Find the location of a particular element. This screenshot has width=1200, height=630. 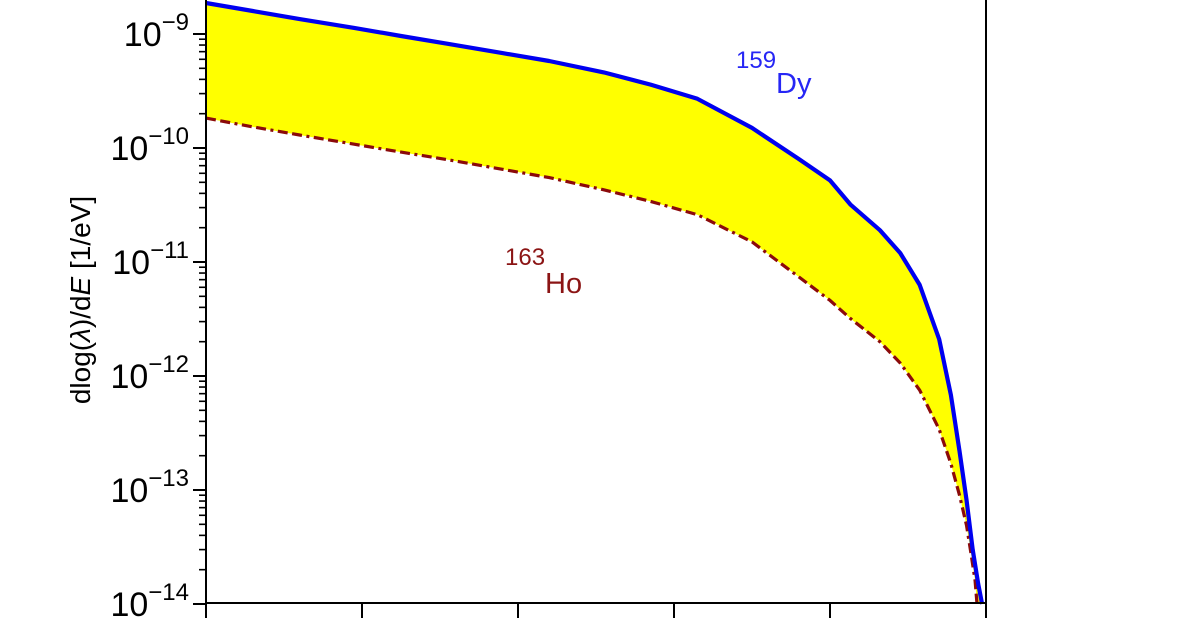

y-axis: 10−9 10−10 10−11 10−12 10−13 10−14 is located at coordinates (158, 316).